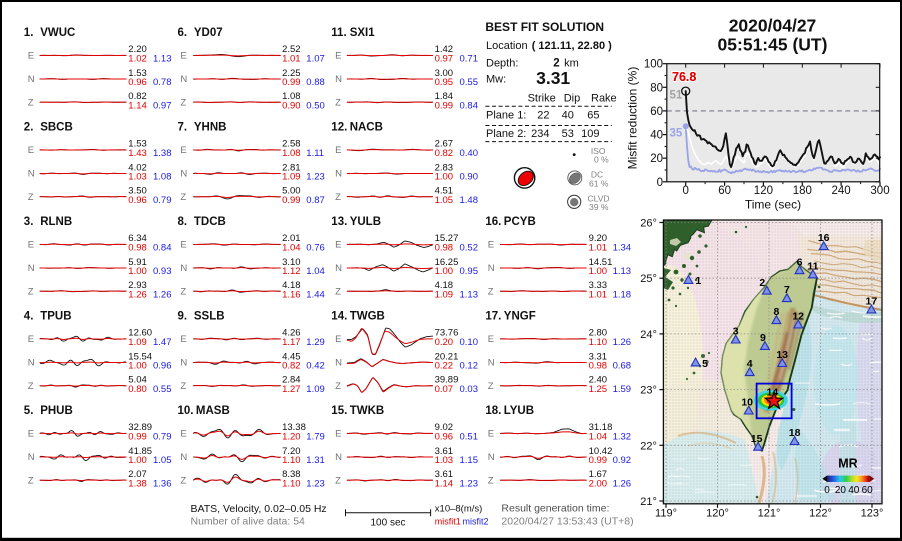  Describe the element at coordinates (137, 59) in the screenshot. I see `svg-text: 1.02` at that location.